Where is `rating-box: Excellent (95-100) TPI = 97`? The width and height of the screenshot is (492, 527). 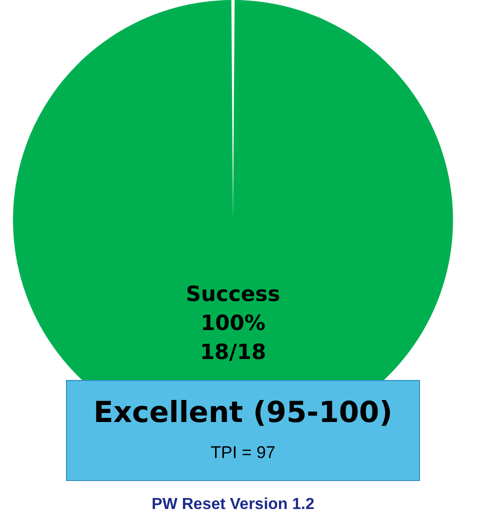
rating-box: Excellent (95-100) TPI = 97 is located at coordinates (243, 430).